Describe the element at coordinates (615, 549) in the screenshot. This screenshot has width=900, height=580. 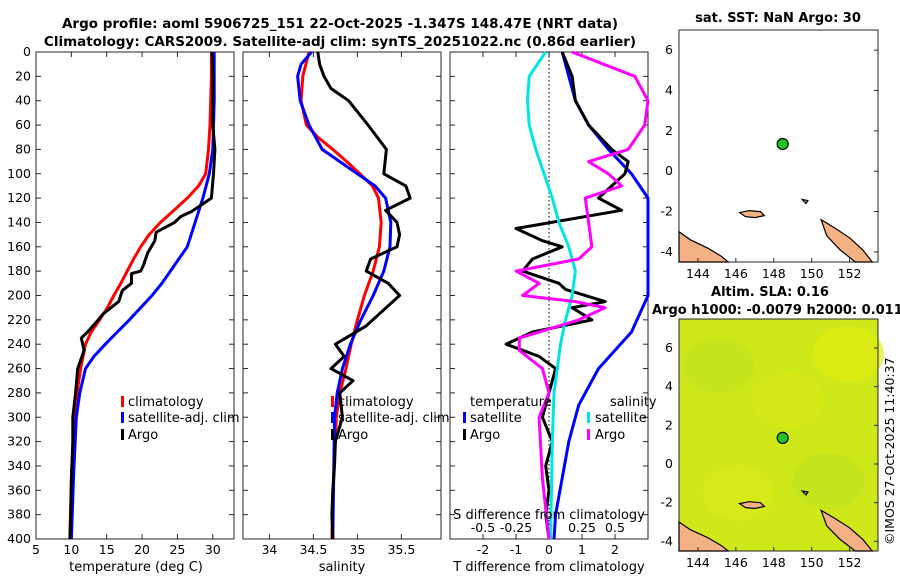
I see `x-tick-label: 2` at that location.